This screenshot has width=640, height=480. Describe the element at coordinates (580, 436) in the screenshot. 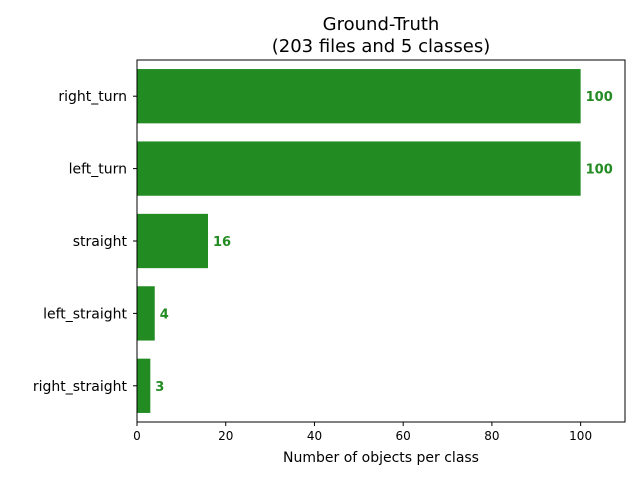

I see `x-tick-label-100: 100` at that location.